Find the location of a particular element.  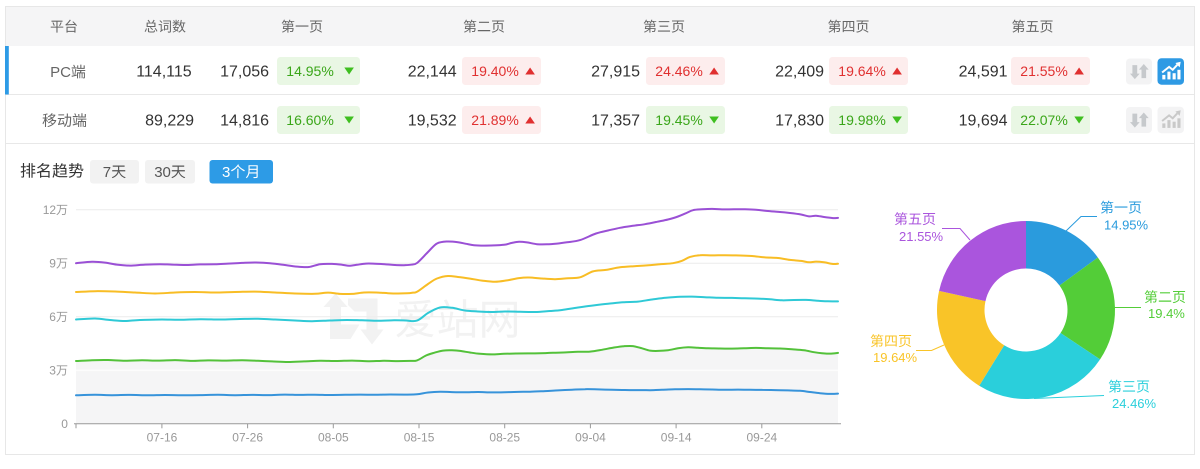

svg-text: 19.40% is located at coordinates (494, 71).